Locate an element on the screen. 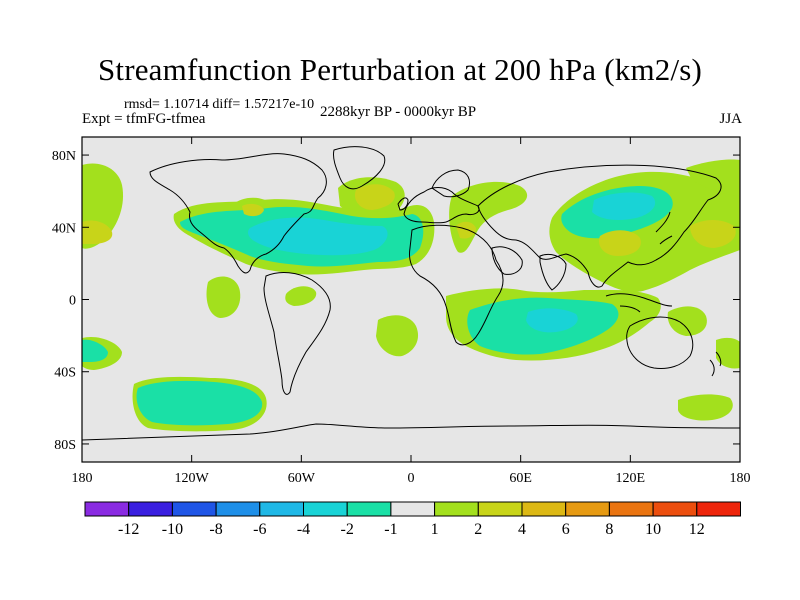 The height and width of the screenshot is (600, 800). colorbar-label: 10 is located at coordinates (653, 529).